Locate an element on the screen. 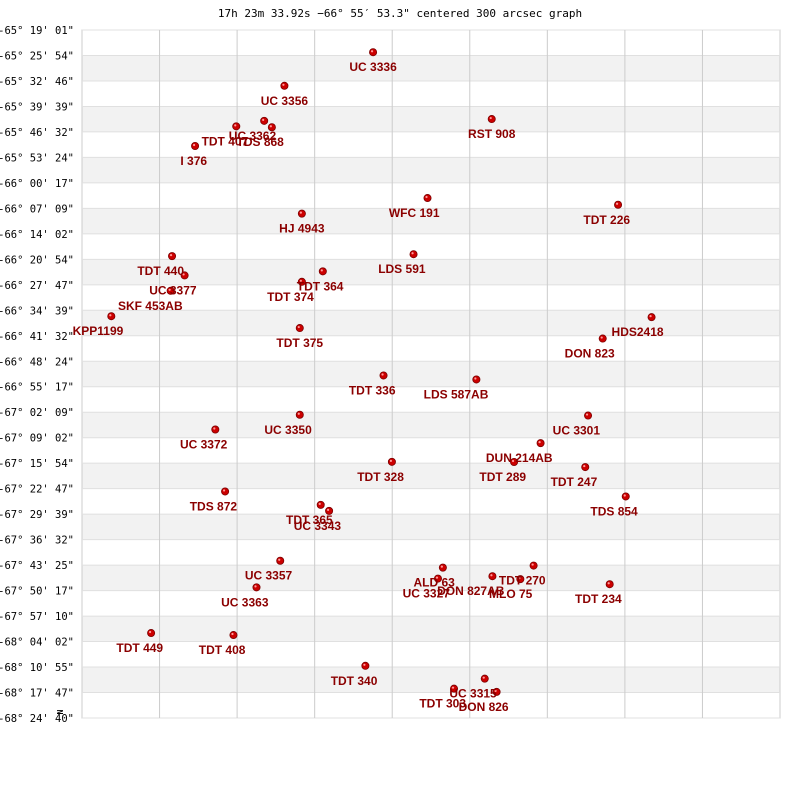  y-tick-label: -68° 04' 02" is located at coordinates (37, 643).